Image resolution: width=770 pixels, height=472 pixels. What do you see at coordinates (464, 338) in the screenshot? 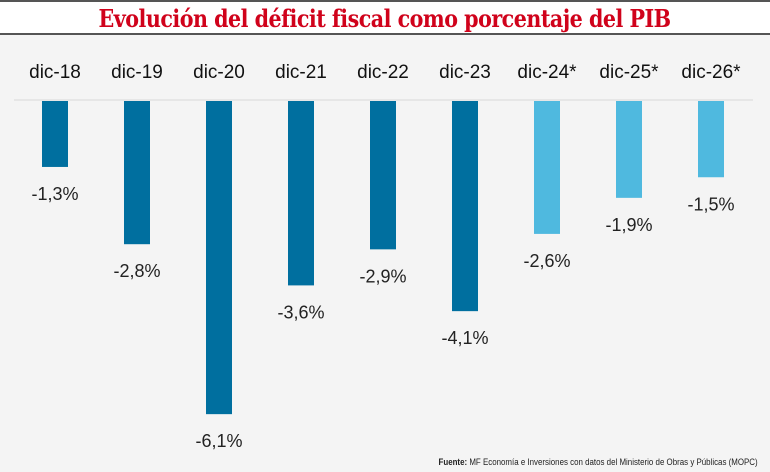
I see `value-label: -4,1%` at bounding box center [464, 338].